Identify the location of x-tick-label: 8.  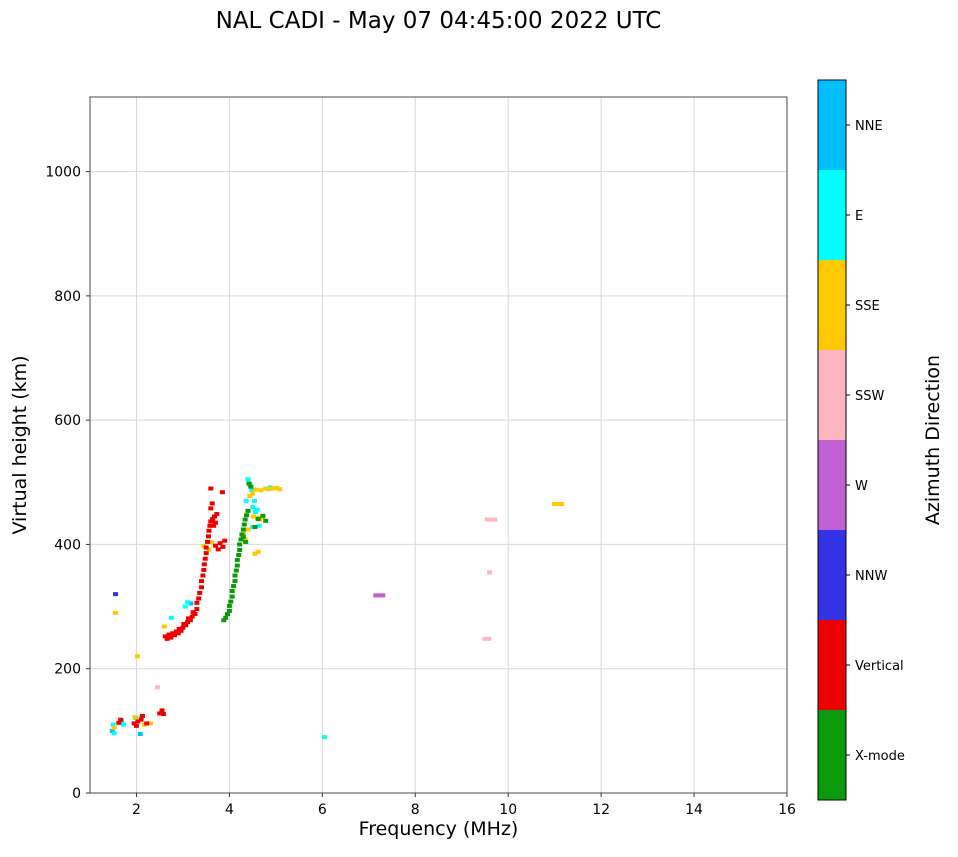
(415, 810).